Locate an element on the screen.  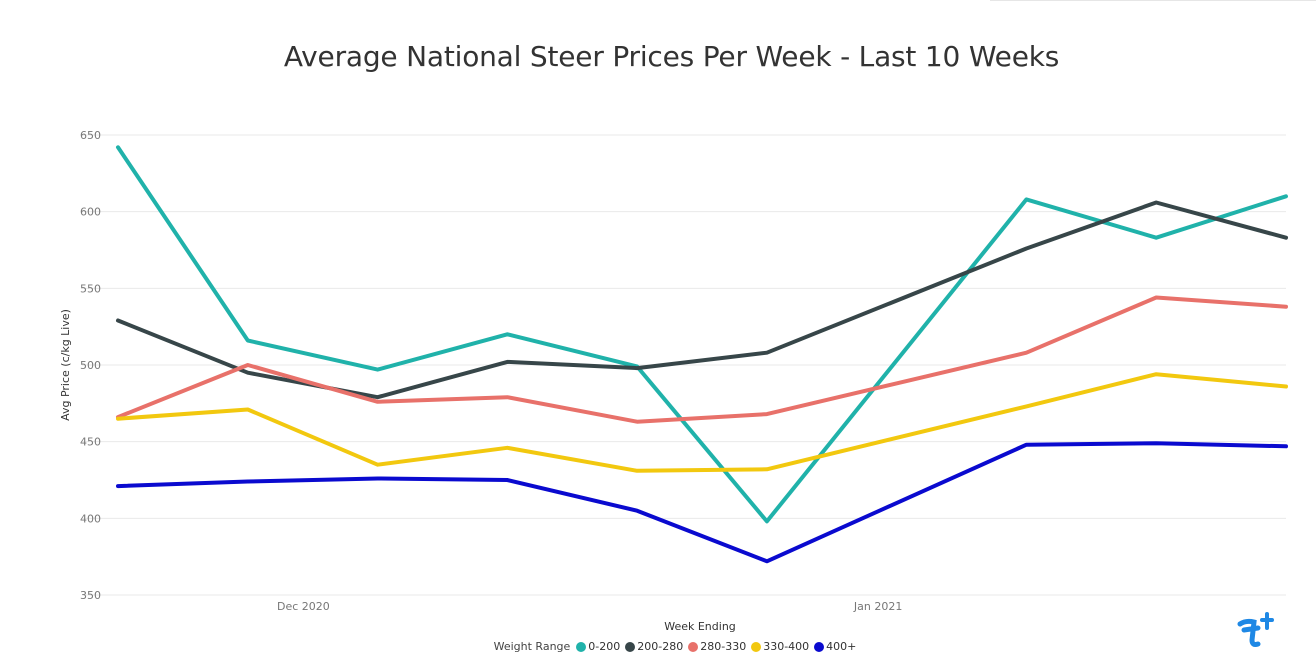
legend-items: 0-200 200-280 280-330 330-400 400+ is located at coordinates (718, 646).